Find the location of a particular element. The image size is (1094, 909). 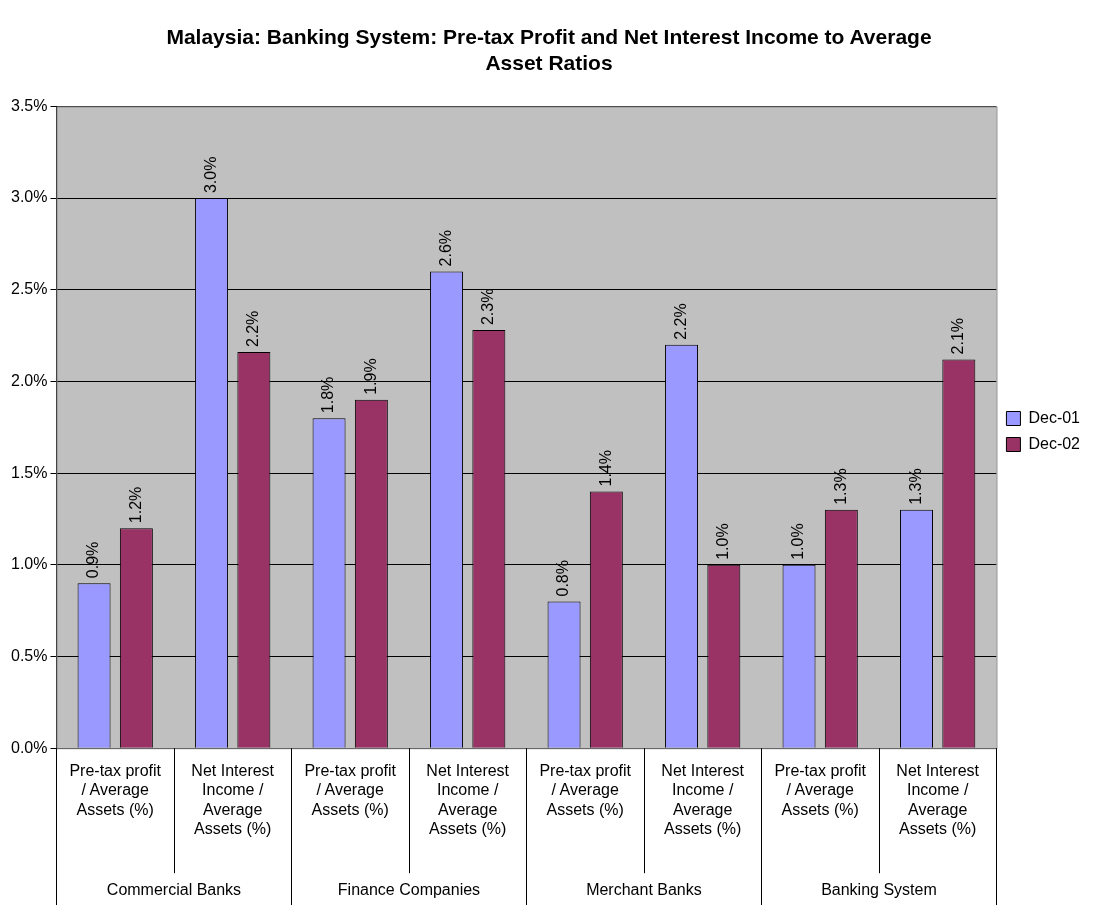

y-tick-label: 3.5% is located at coordinates (29, 105).